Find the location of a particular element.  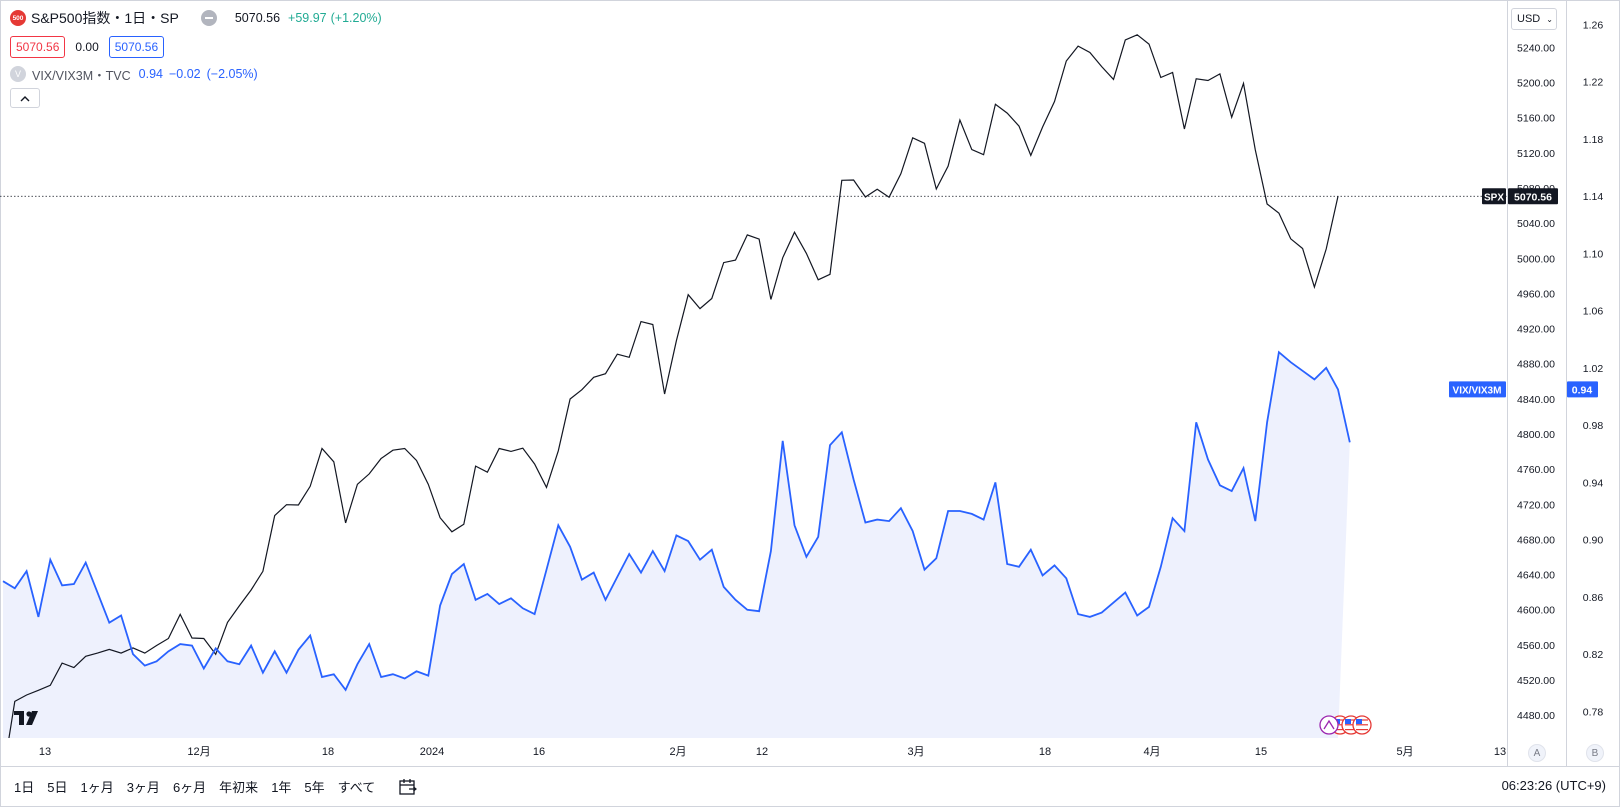

right-axis-tick-label: 1.02 is located at coordinates (1593, 369).